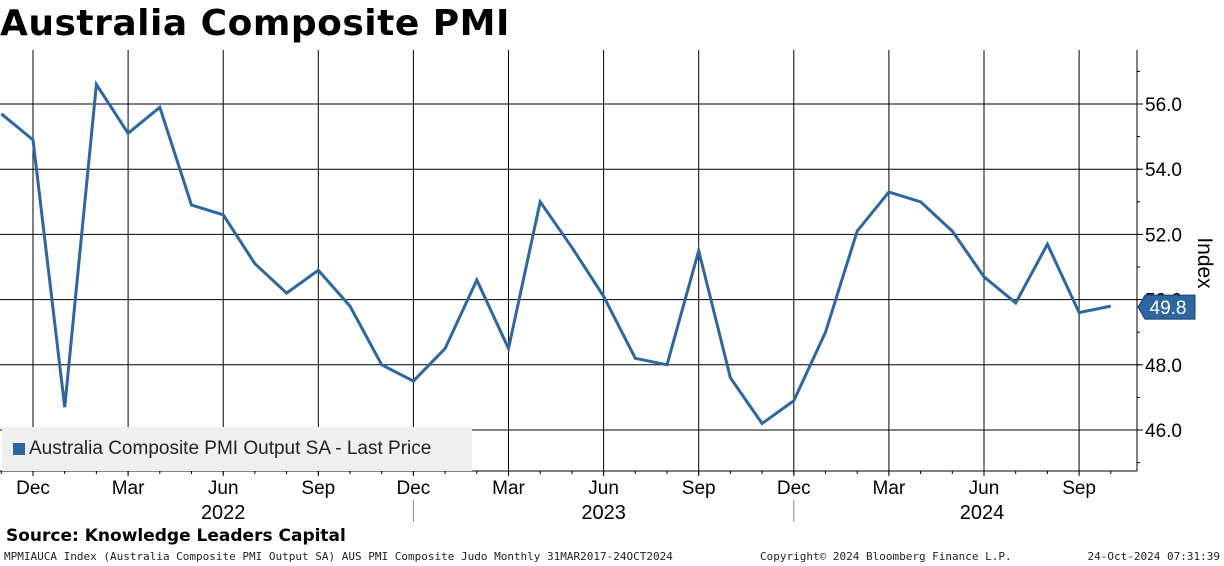 This screenshot has width=1224, height=566. I want to click on x-year-label: 2022, so click(223, 513).